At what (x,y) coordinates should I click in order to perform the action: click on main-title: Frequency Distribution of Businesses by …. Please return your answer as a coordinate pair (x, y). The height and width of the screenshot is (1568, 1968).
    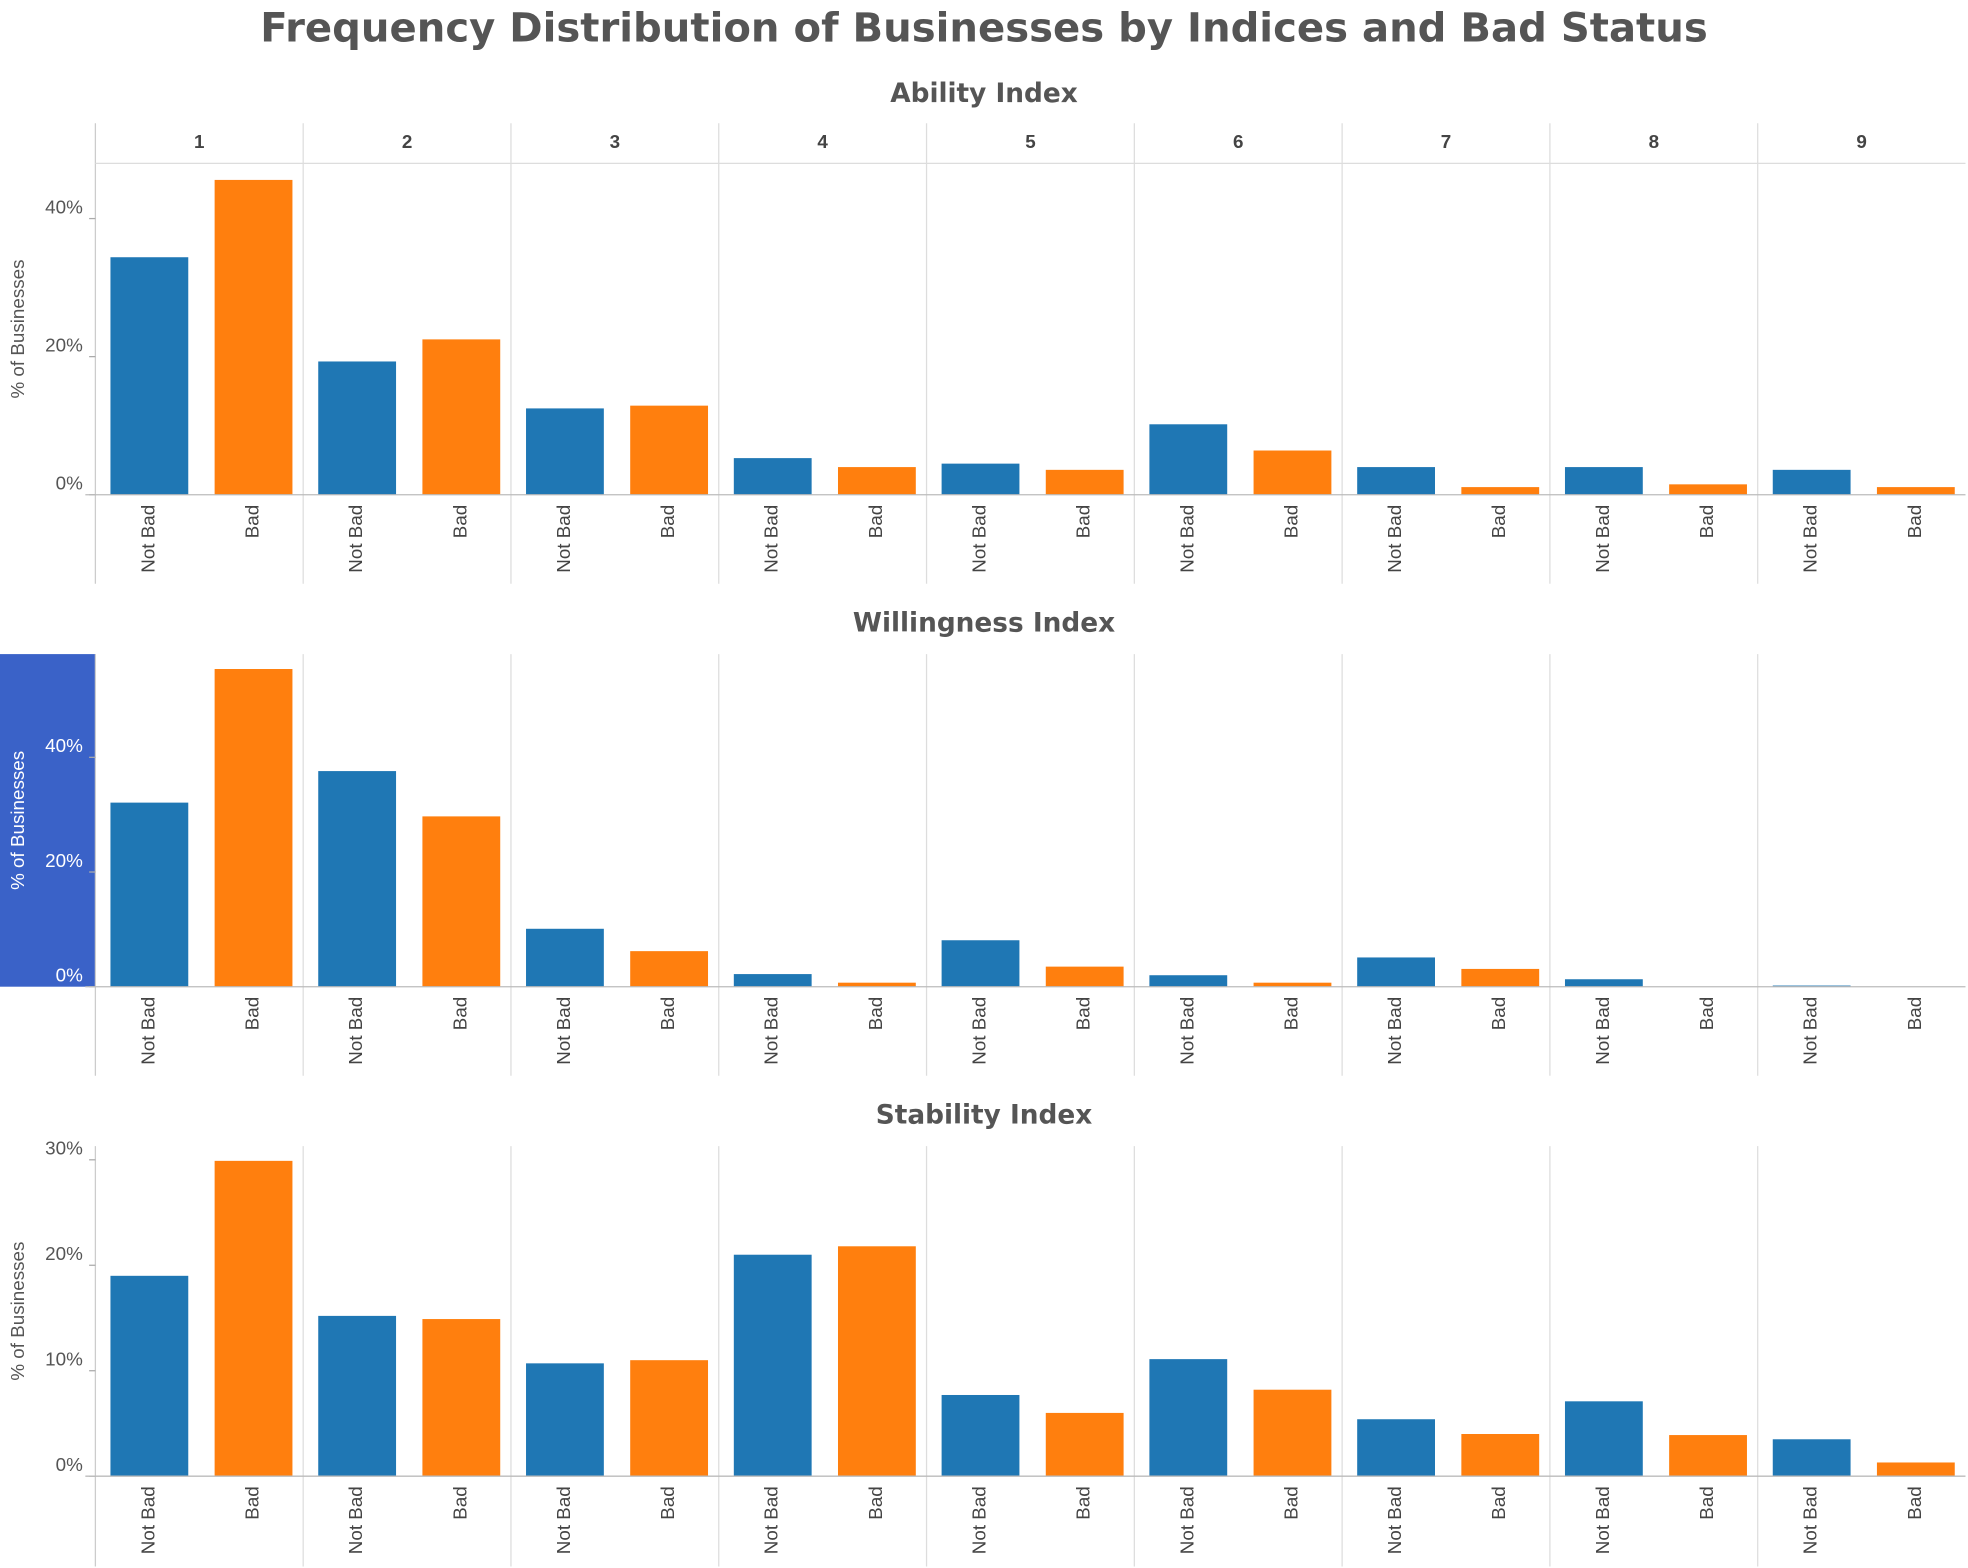
    Looking at the image, I should click on (983, 28).